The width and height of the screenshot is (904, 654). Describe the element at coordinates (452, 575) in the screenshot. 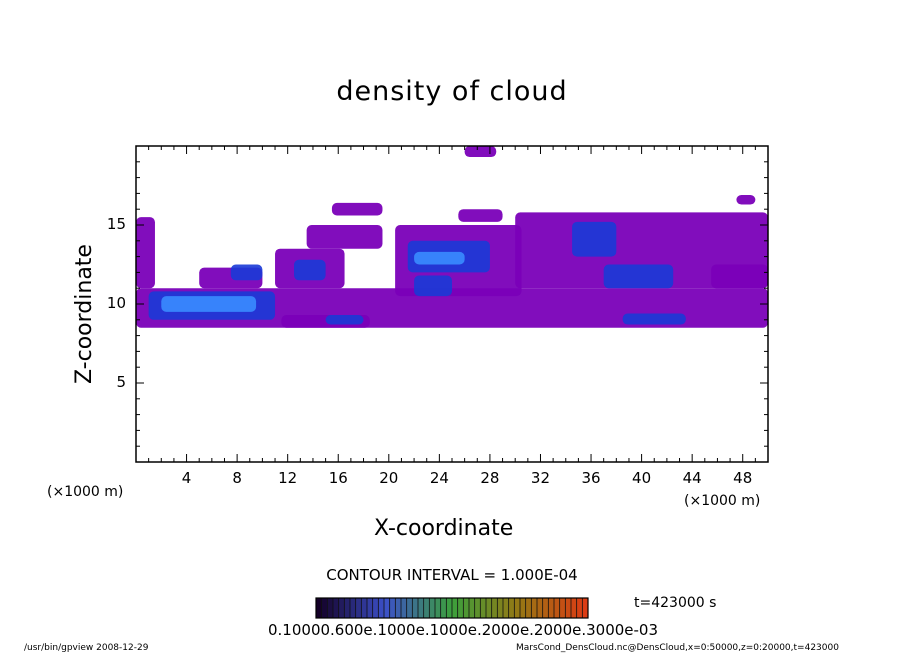

I see `contour-interval-label: CONTOUR INTERVAL = 1.000E-04` at that location.